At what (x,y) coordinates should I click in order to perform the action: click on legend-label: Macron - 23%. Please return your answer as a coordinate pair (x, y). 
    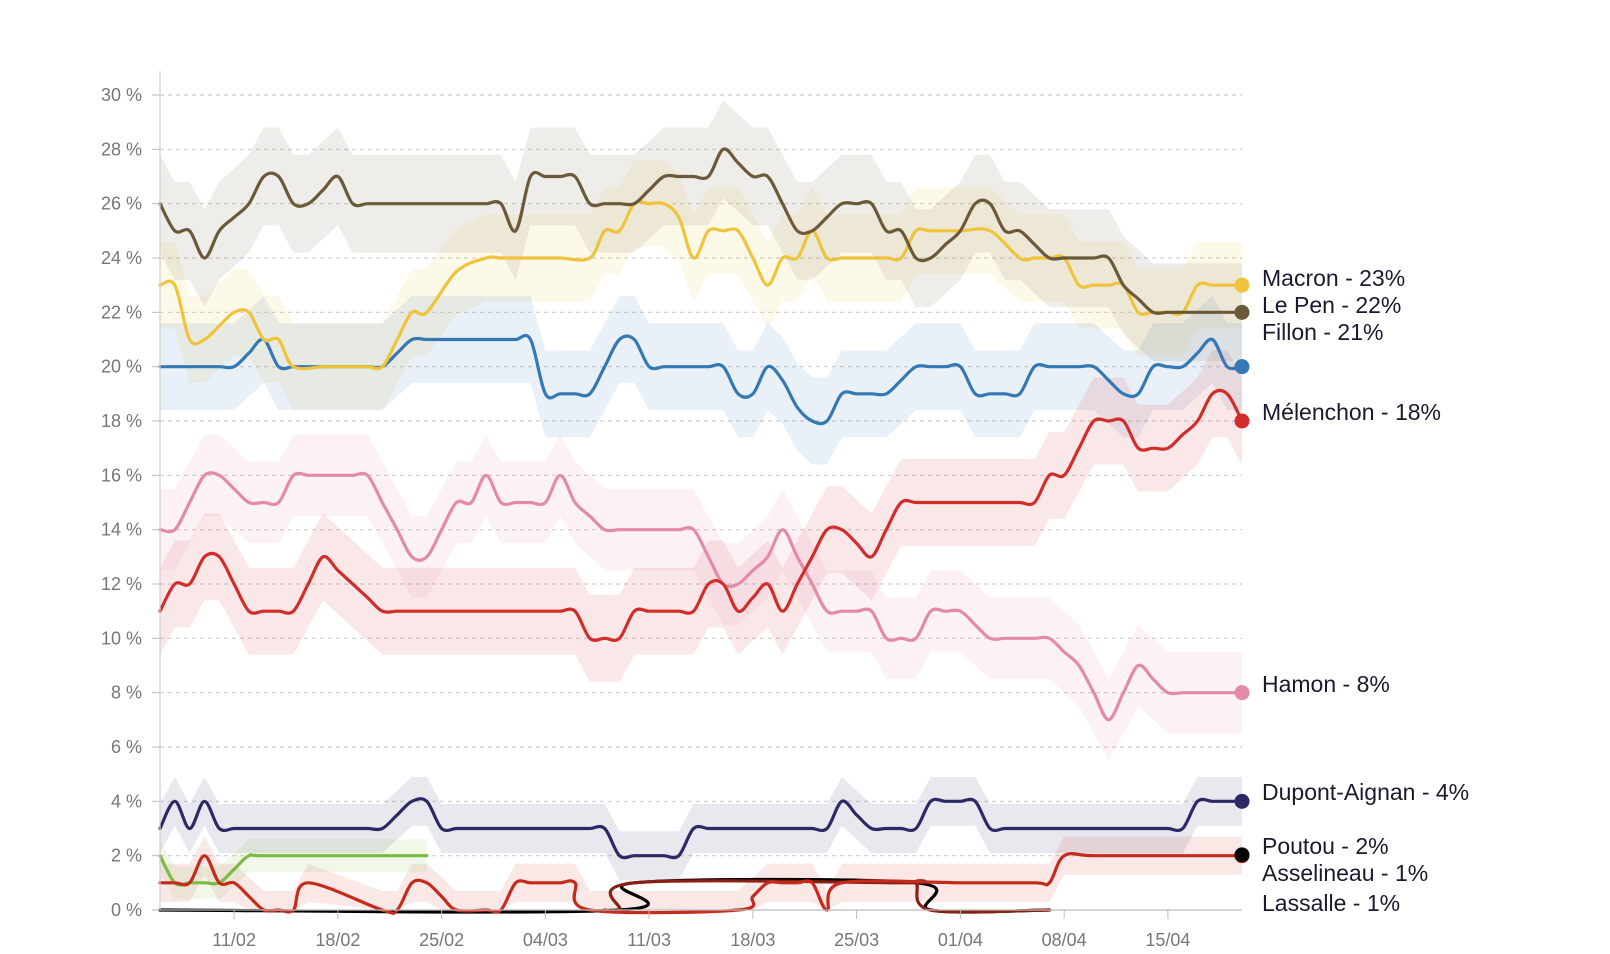
    Looking at the image, I should click on (1333, 278).